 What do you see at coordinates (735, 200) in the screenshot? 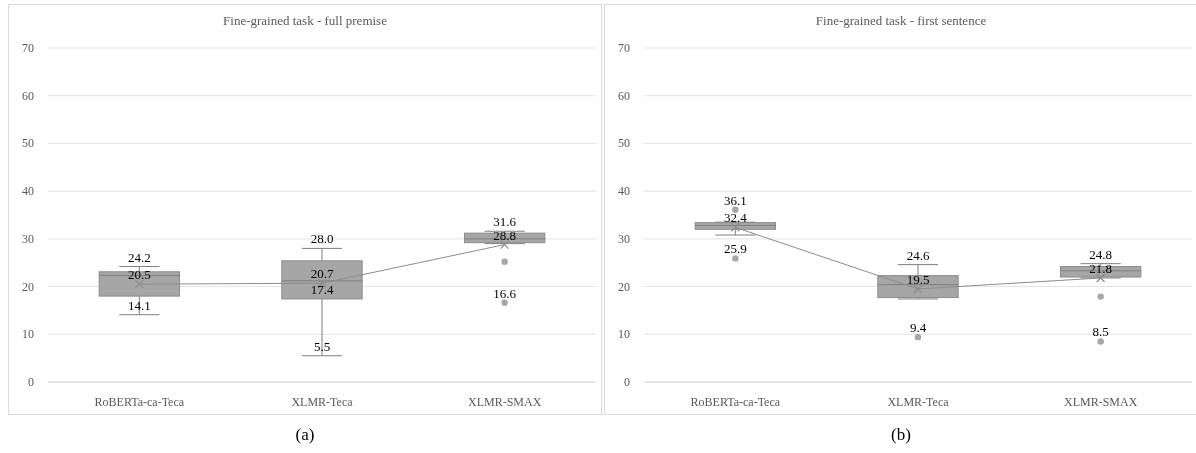
I see `annotation: 36.1` at bounding box center [735, 200].